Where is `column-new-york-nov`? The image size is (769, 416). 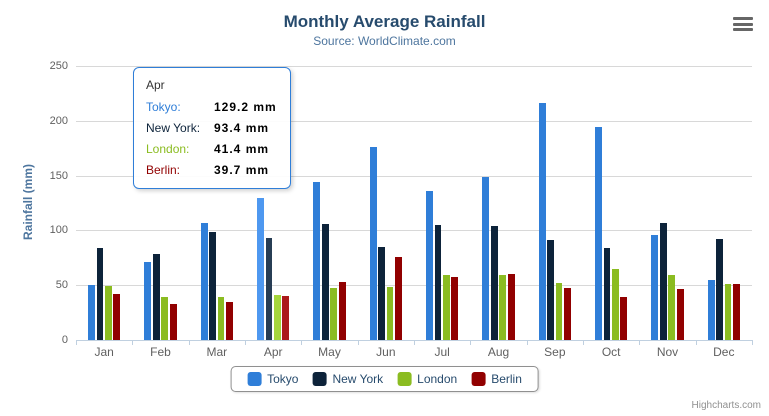 column-new-york-nov is located at coordinates (663, 281).